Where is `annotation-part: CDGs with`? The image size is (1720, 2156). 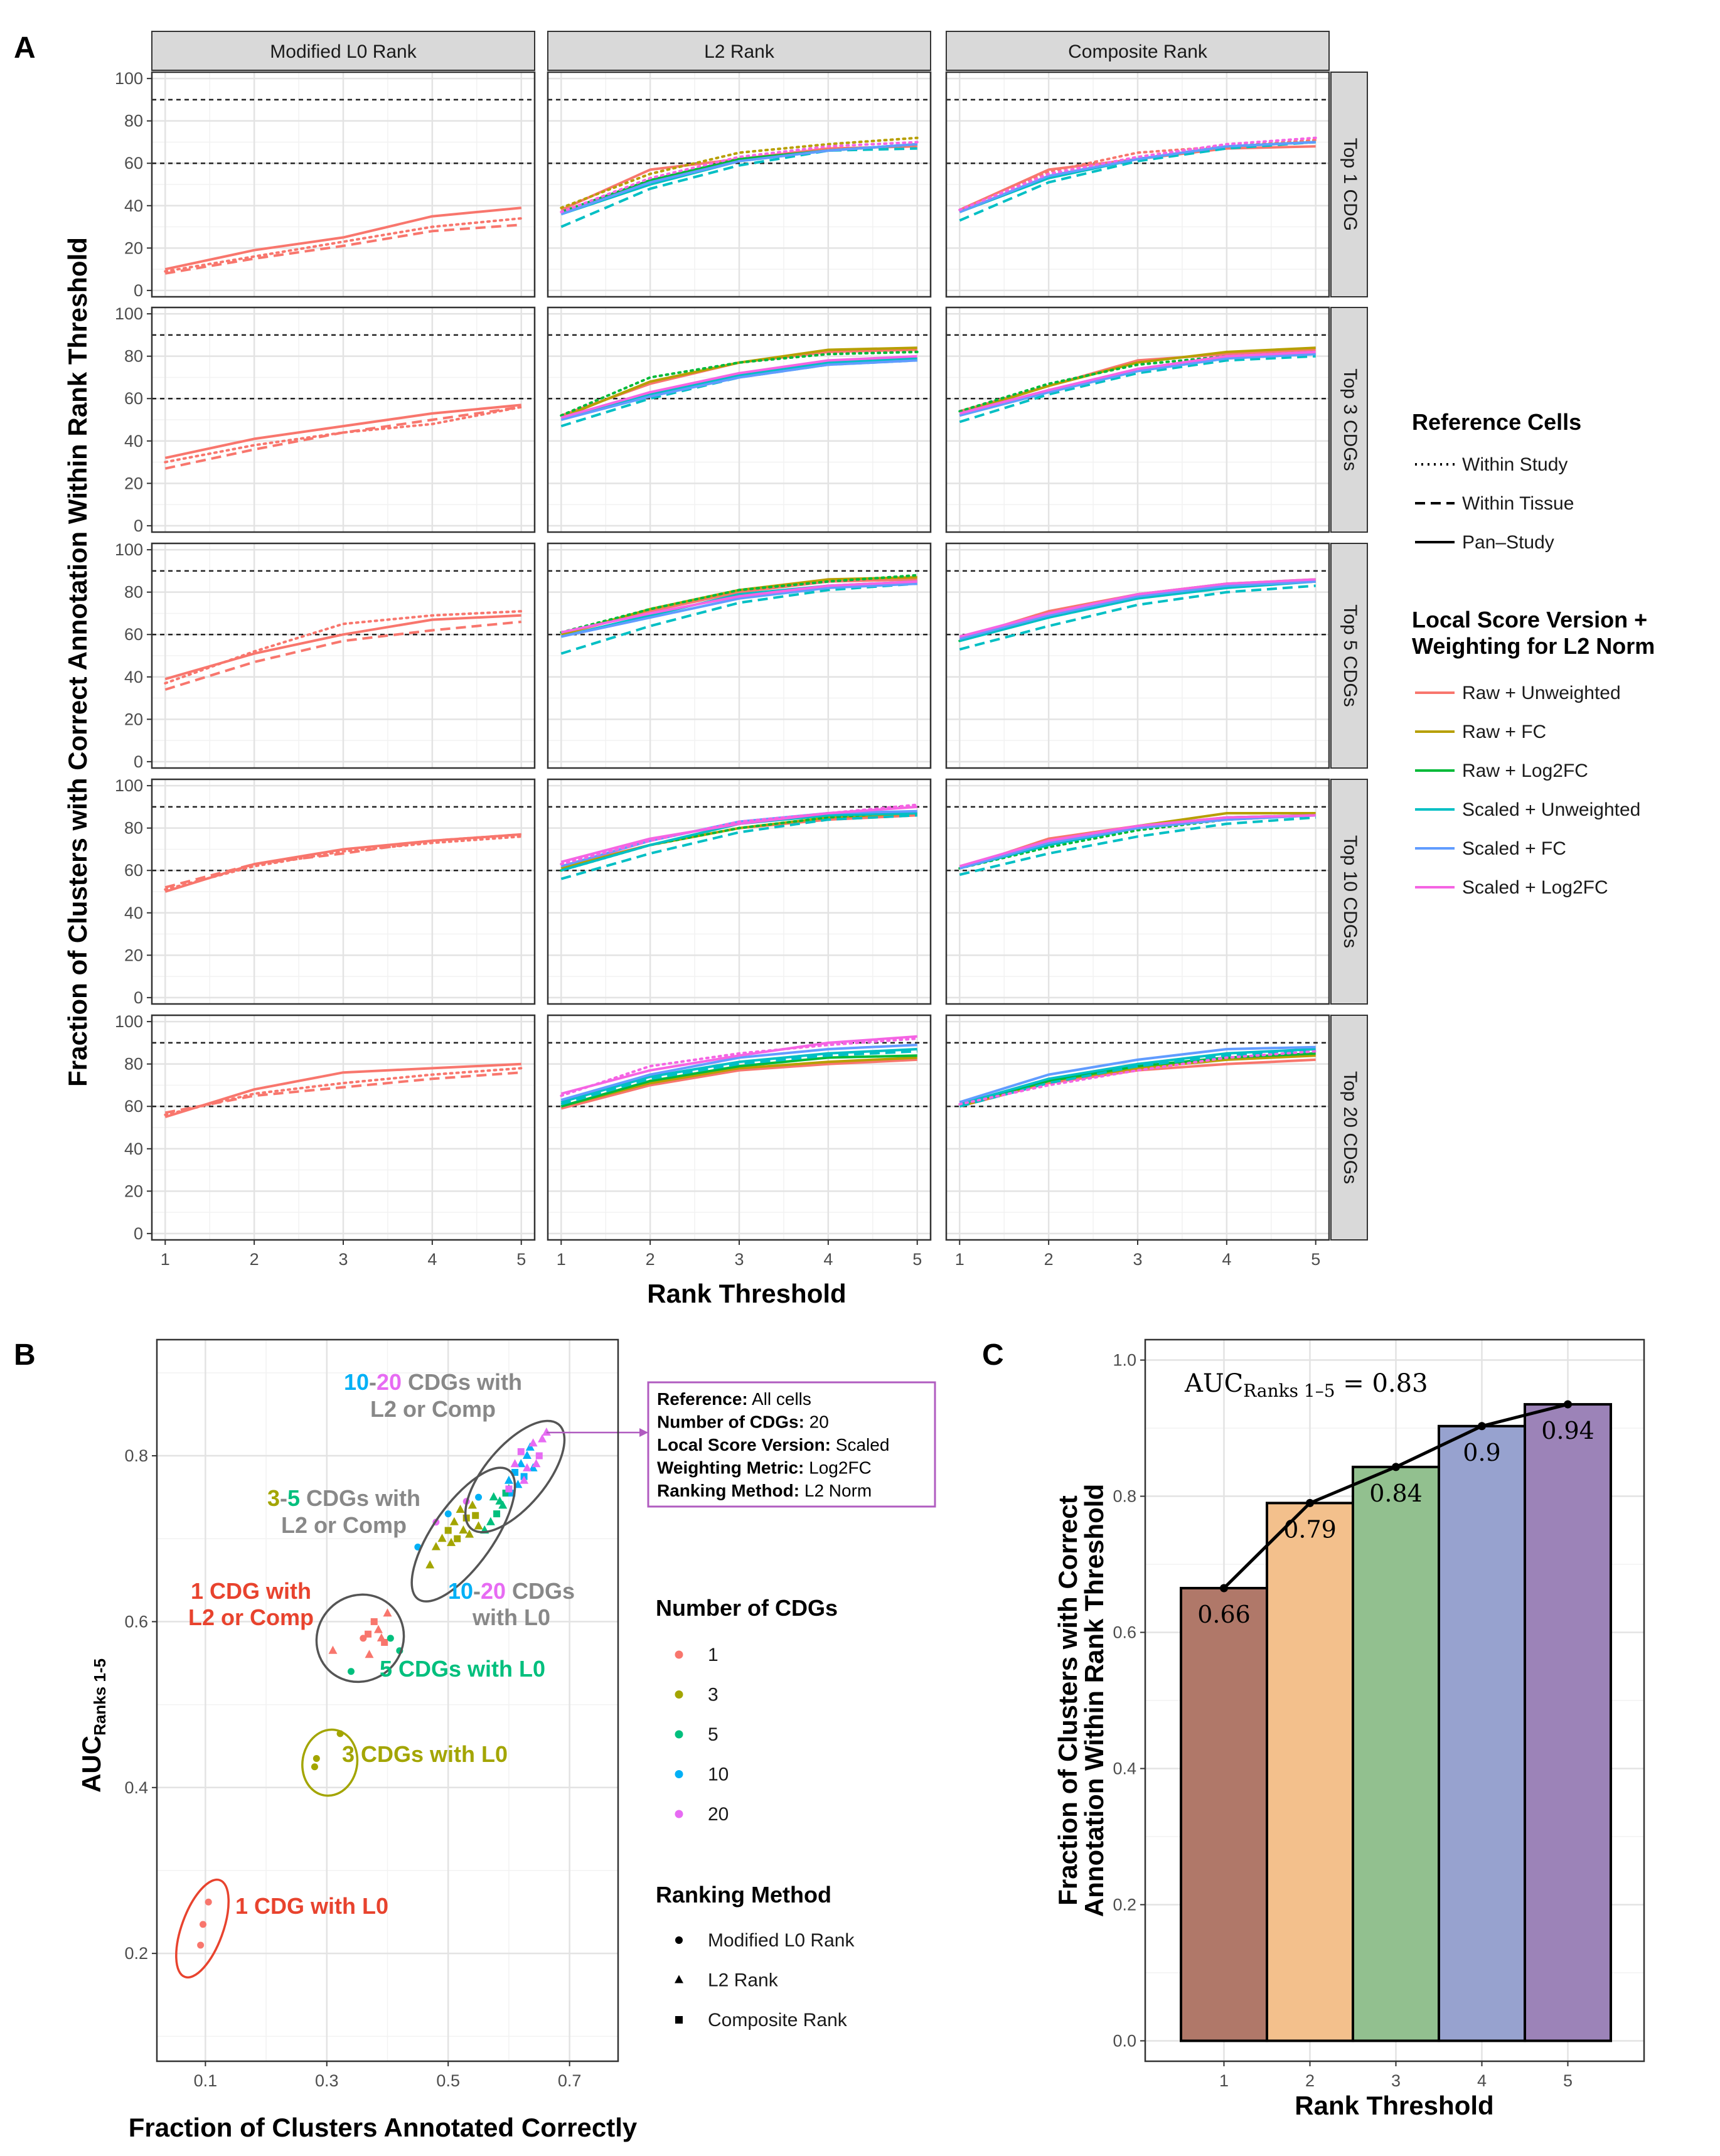
annotation-part: CDGs with is located at coordinates (462, 1382).